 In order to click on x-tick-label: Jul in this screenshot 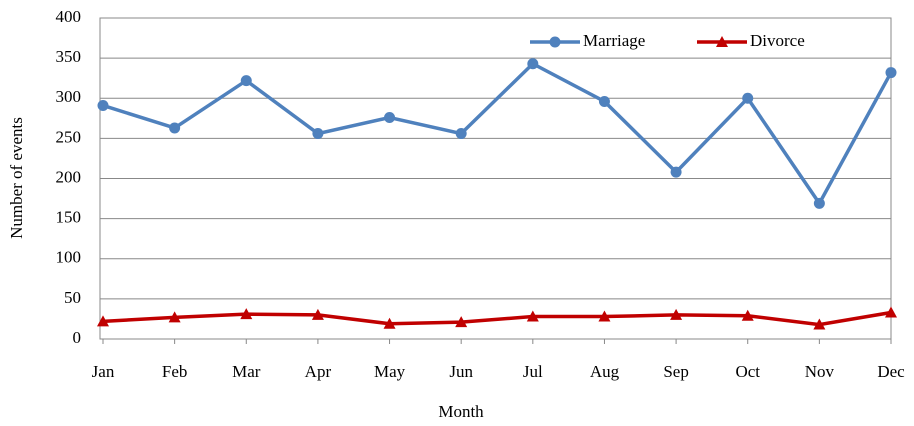, I will do `click(533, 371)`.